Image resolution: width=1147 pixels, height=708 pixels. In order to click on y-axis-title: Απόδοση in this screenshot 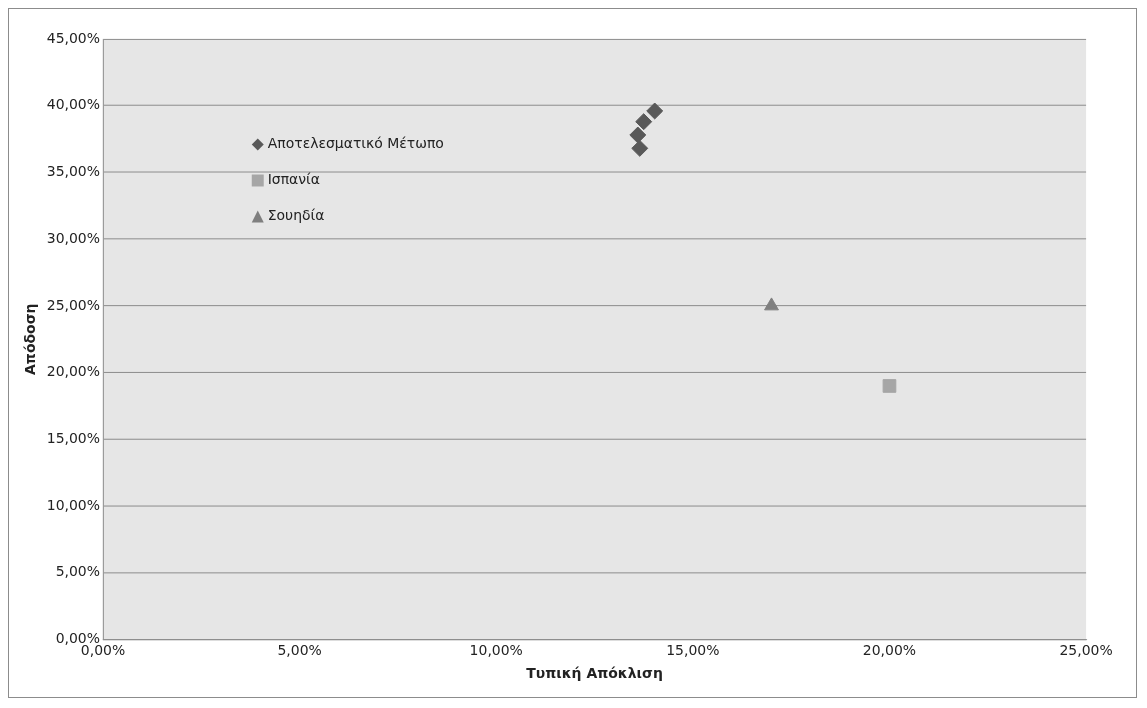, I will do `click(29, 339)`.